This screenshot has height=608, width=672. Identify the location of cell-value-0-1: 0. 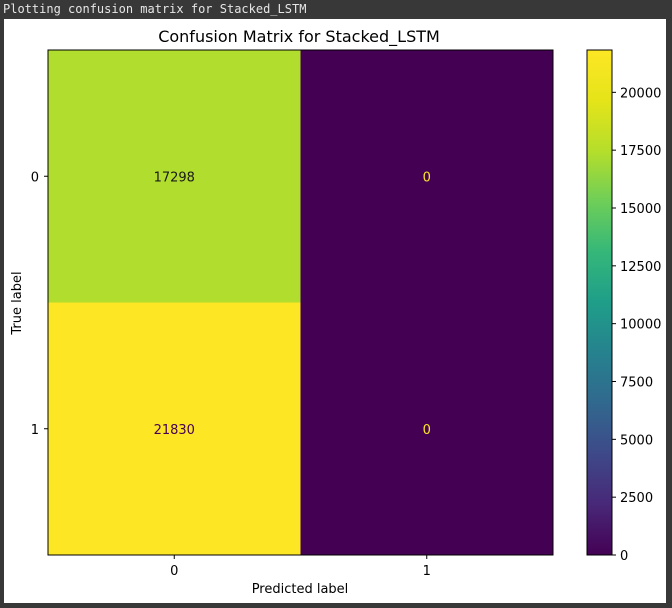
(427, 177).